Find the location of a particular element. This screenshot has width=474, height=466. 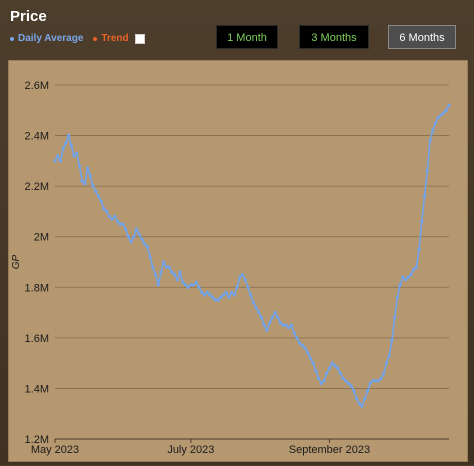

y-tick-label: 2.4M is located at coordinates (37, 137).